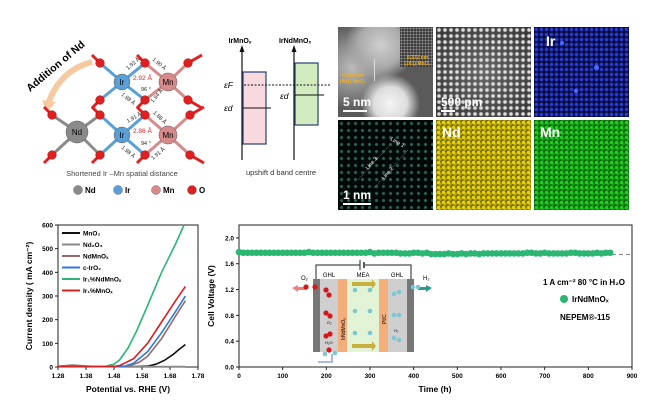 This screenshot has height=419, width=663. Describe the element at coordinates (295, 41) in the screenshot. I see `band-right-title: IrNdMnOₓ` at that location.